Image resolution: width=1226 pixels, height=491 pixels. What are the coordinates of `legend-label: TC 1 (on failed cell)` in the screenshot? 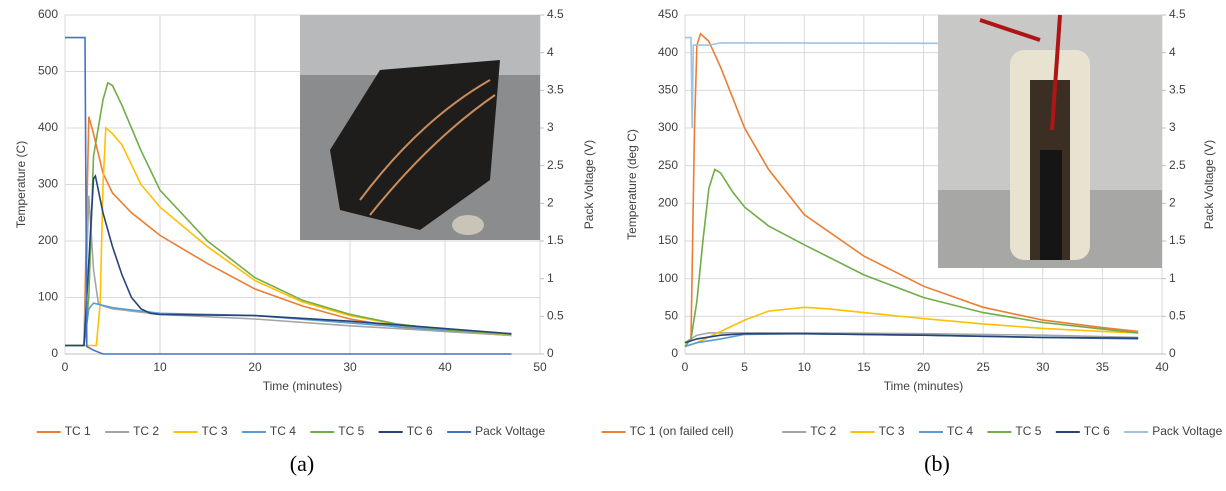 It's located at (682, 431).